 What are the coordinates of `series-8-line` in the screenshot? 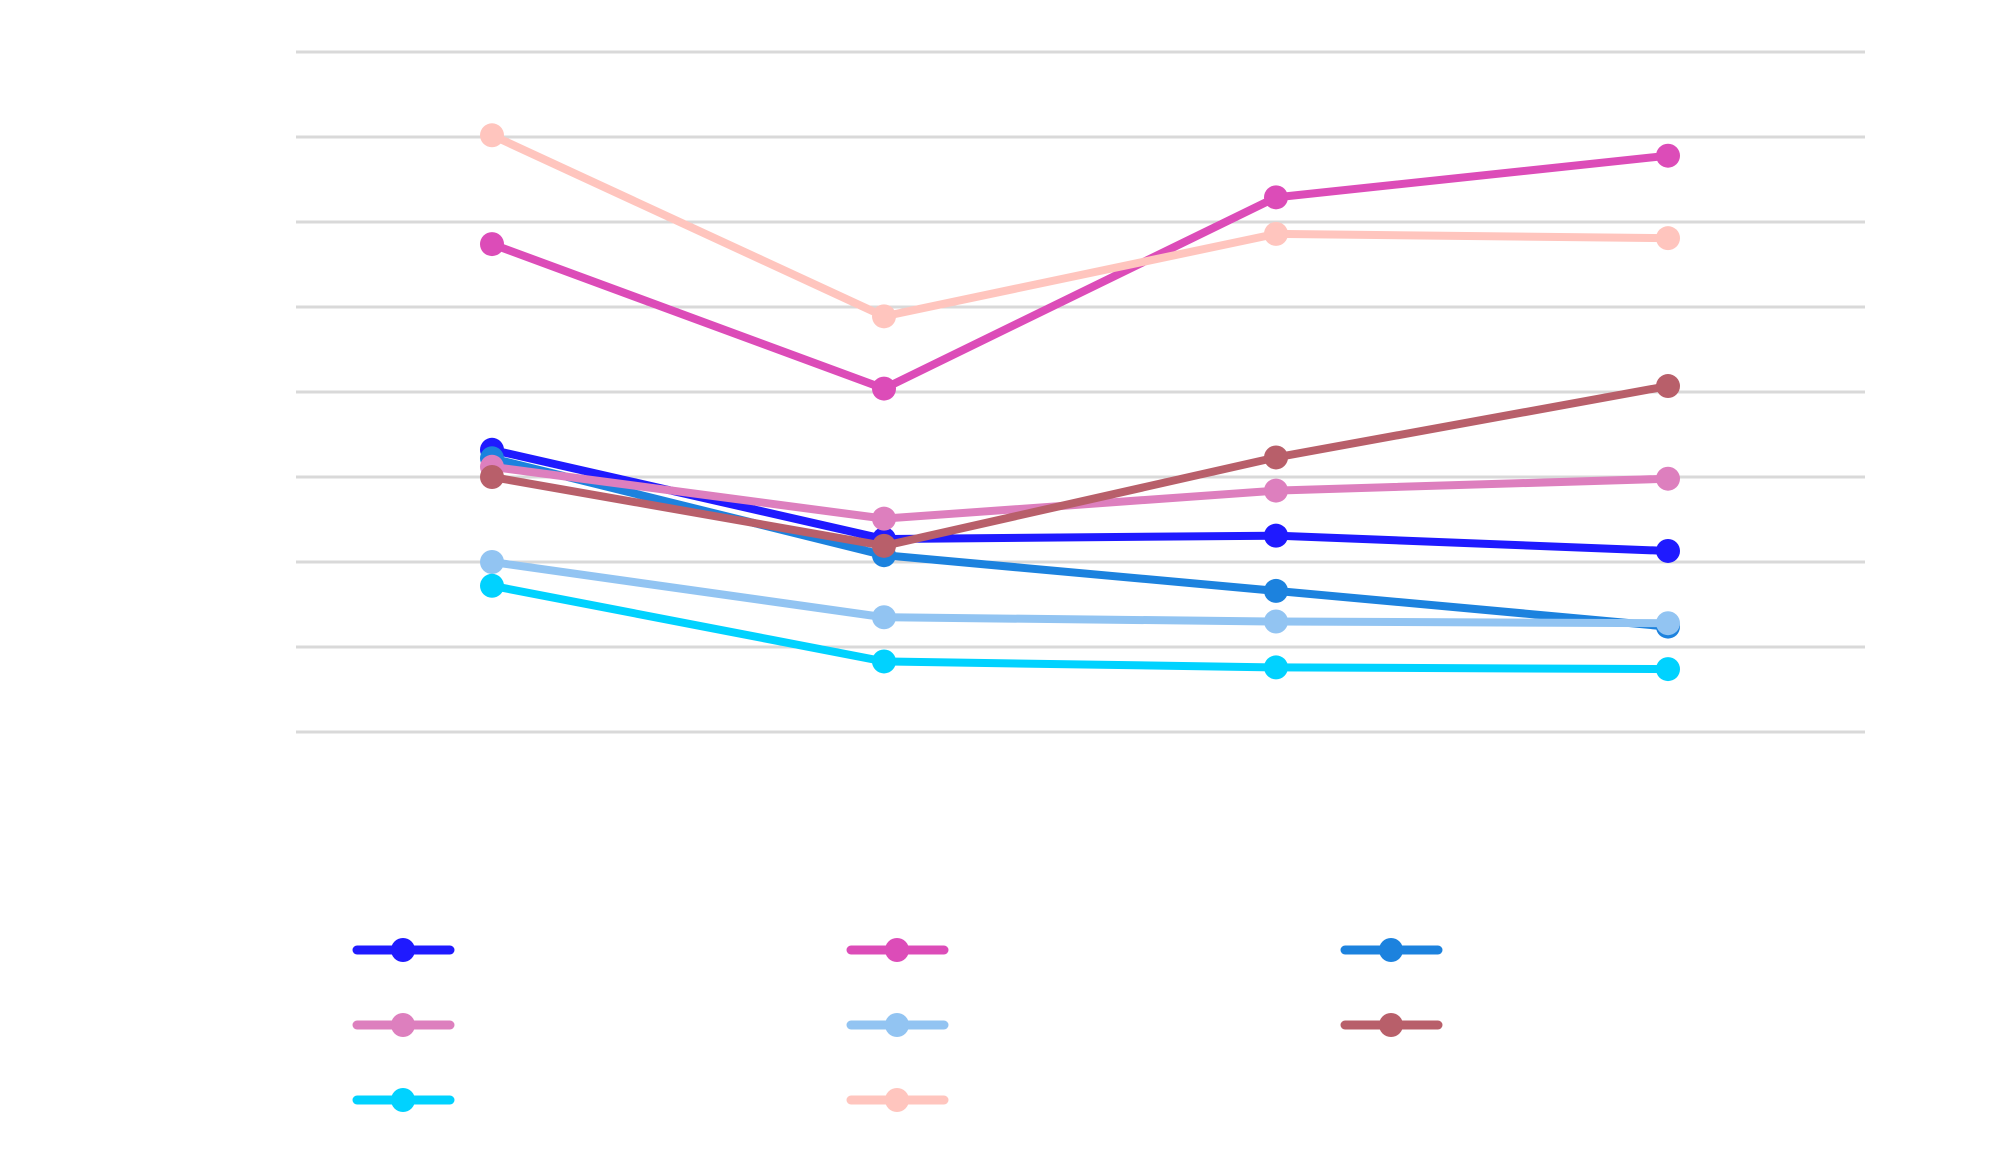 It's located at (1080, 226).